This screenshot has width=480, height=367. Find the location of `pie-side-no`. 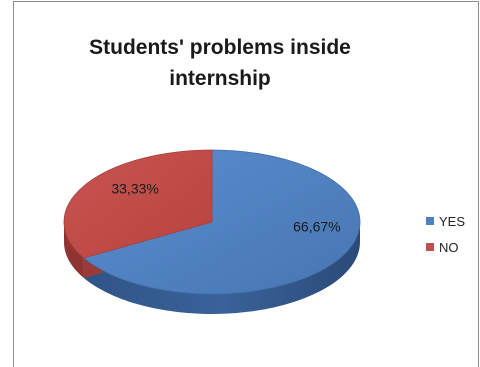

pie-side-no is located at coordinates (74, 250).